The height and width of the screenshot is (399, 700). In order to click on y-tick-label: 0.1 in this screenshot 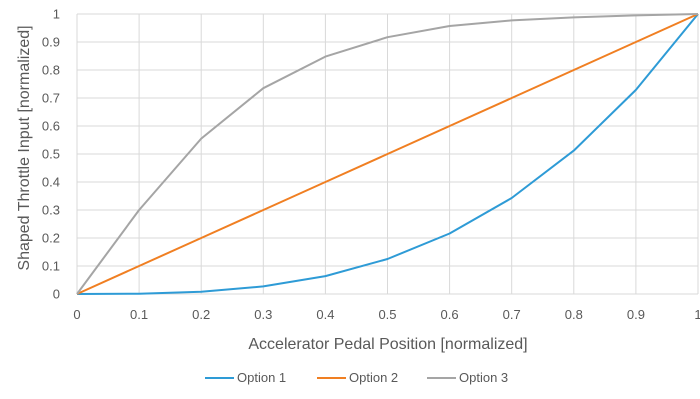, I will do `click(51, 266)`.